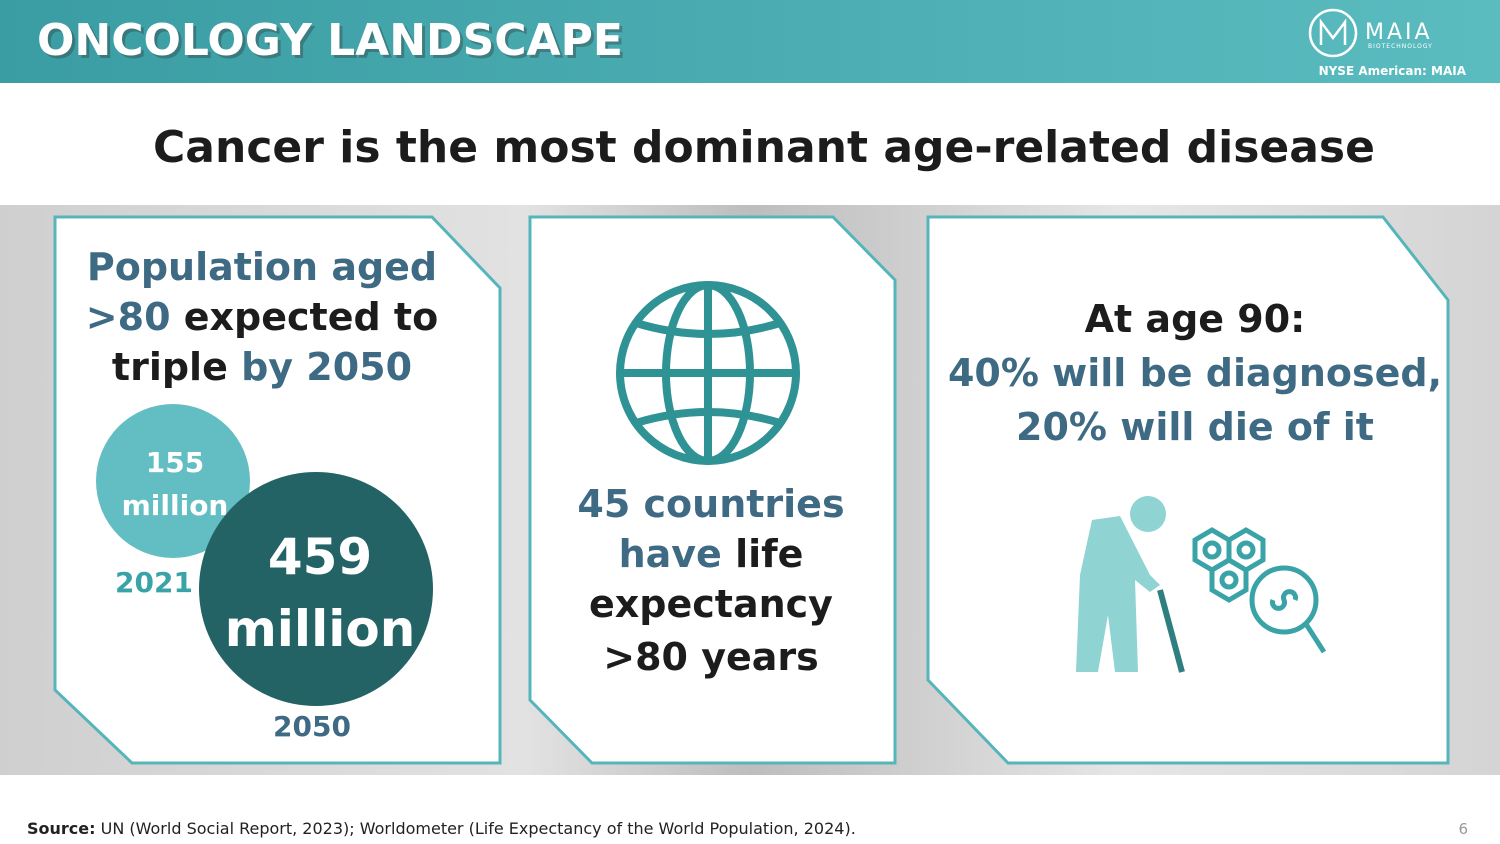 The height and width of the screenshot is (844, 1500). What do you see at coordinates (670, 554) in the screenshot?
I see `text-part: have` at bounding box center [670, 554].